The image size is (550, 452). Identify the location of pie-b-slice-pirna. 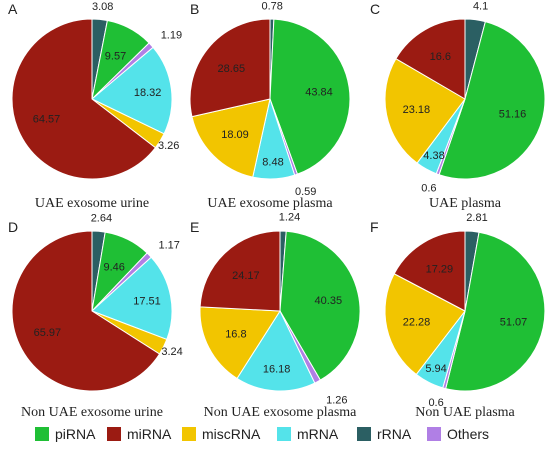
(310, 96).